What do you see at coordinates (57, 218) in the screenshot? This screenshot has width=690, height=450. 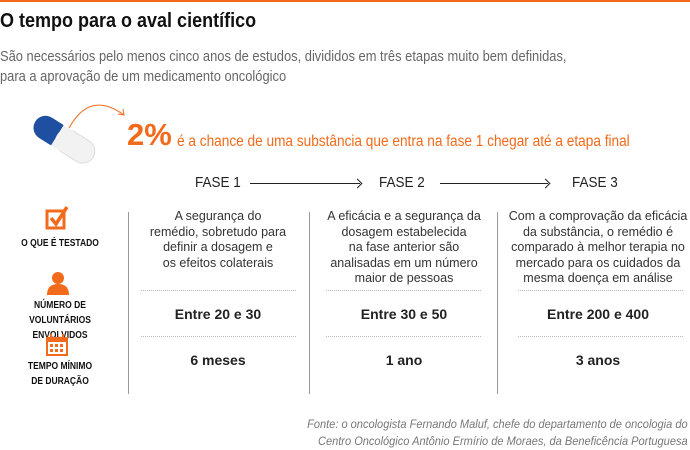 I see `checkbox-icon` at bounding box center [57, 218].